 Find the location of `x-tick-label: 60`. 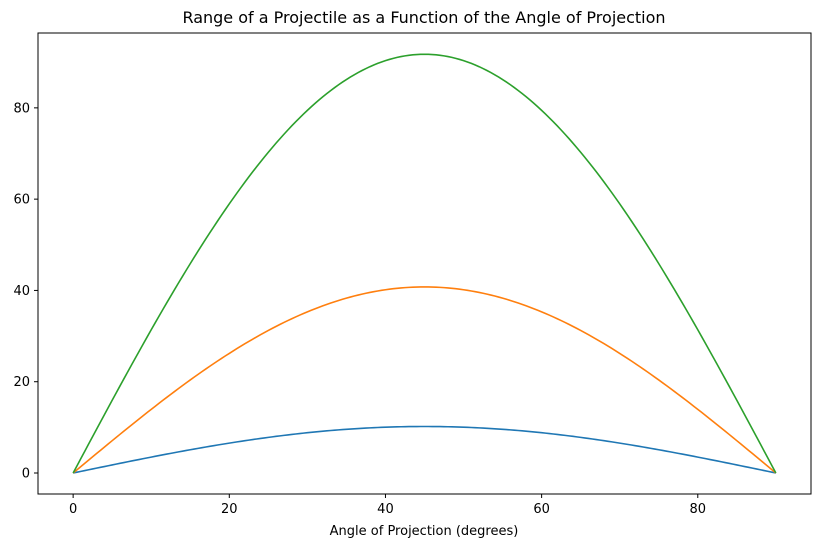

x-tick-label: 60 is located at coordinates (541, 509).